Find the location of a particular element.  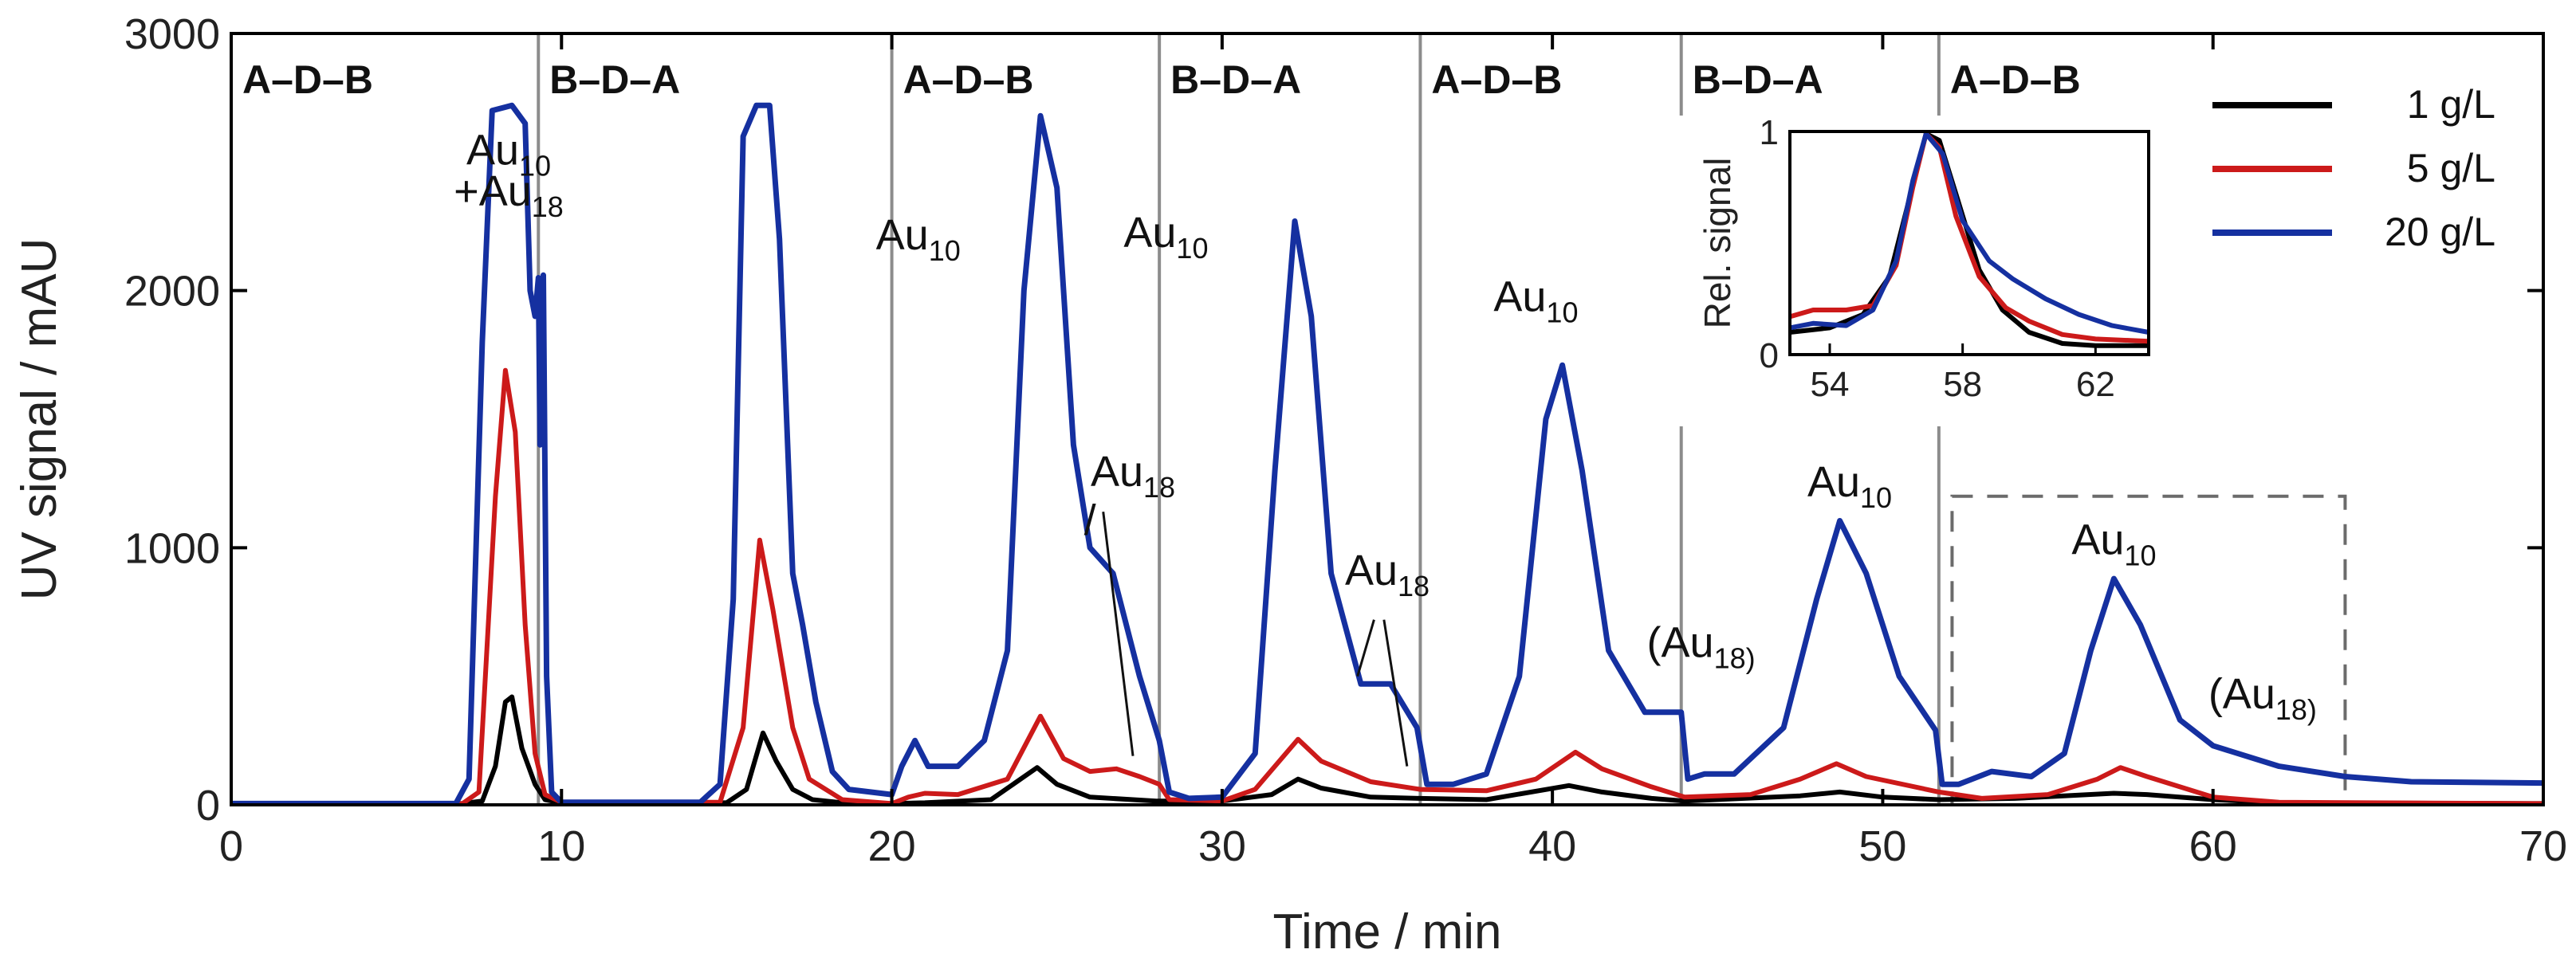

y-tick-label-1: 1000 is located at coordinates (172, 548).